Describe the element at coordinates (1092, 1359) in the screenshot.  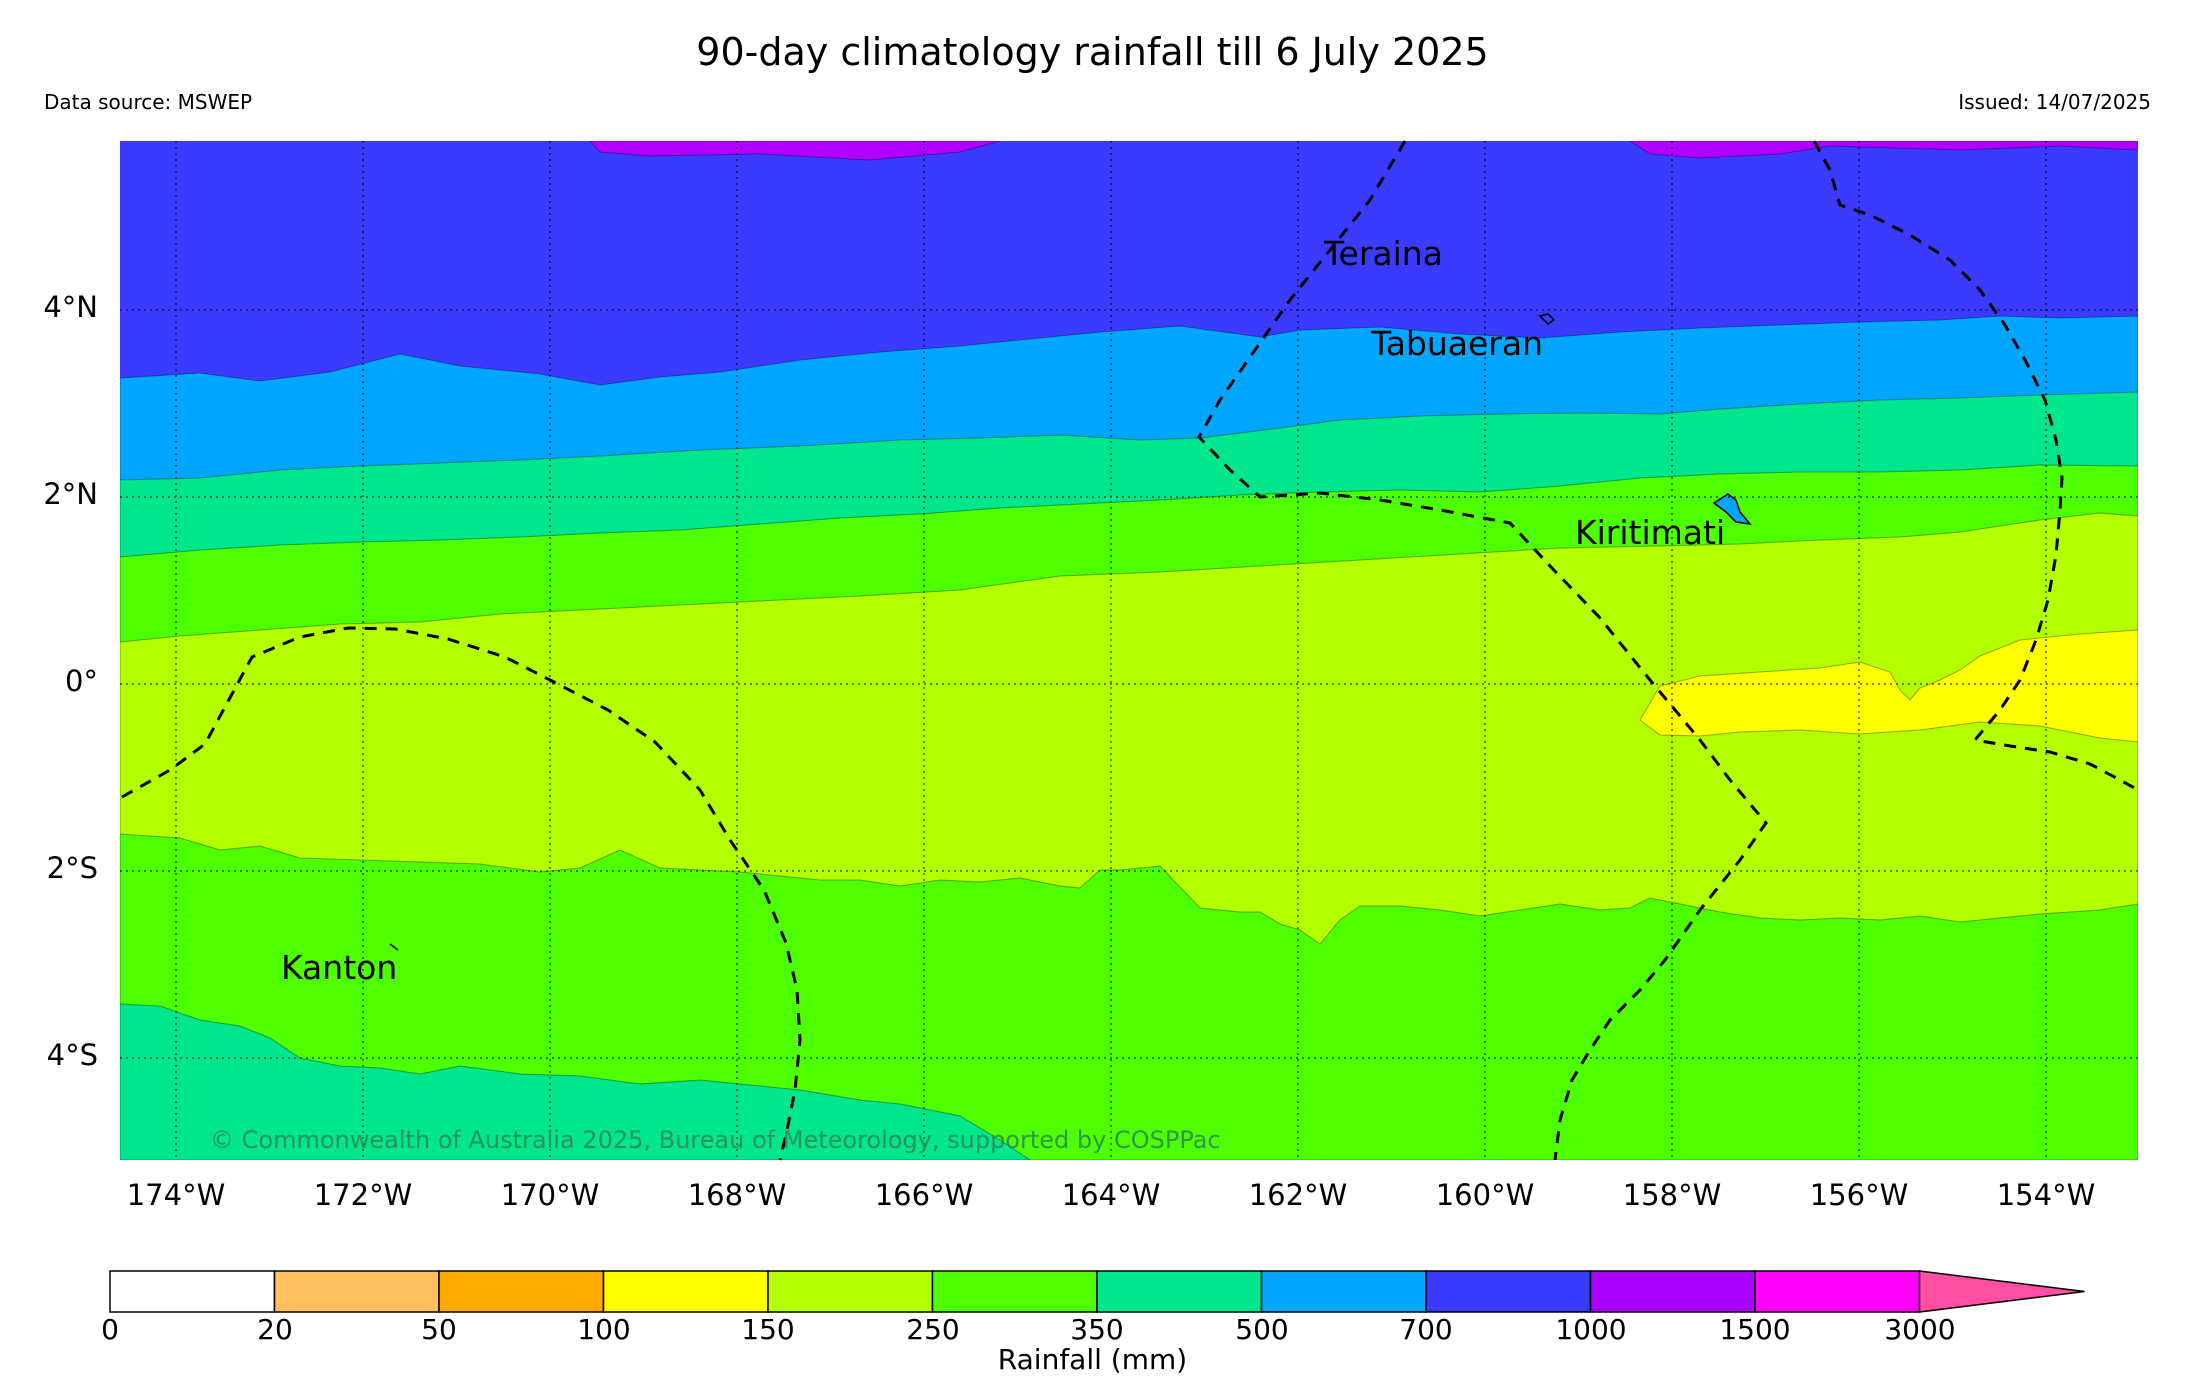
I see `colorbar-title: Rainfall (mm)` at that location.